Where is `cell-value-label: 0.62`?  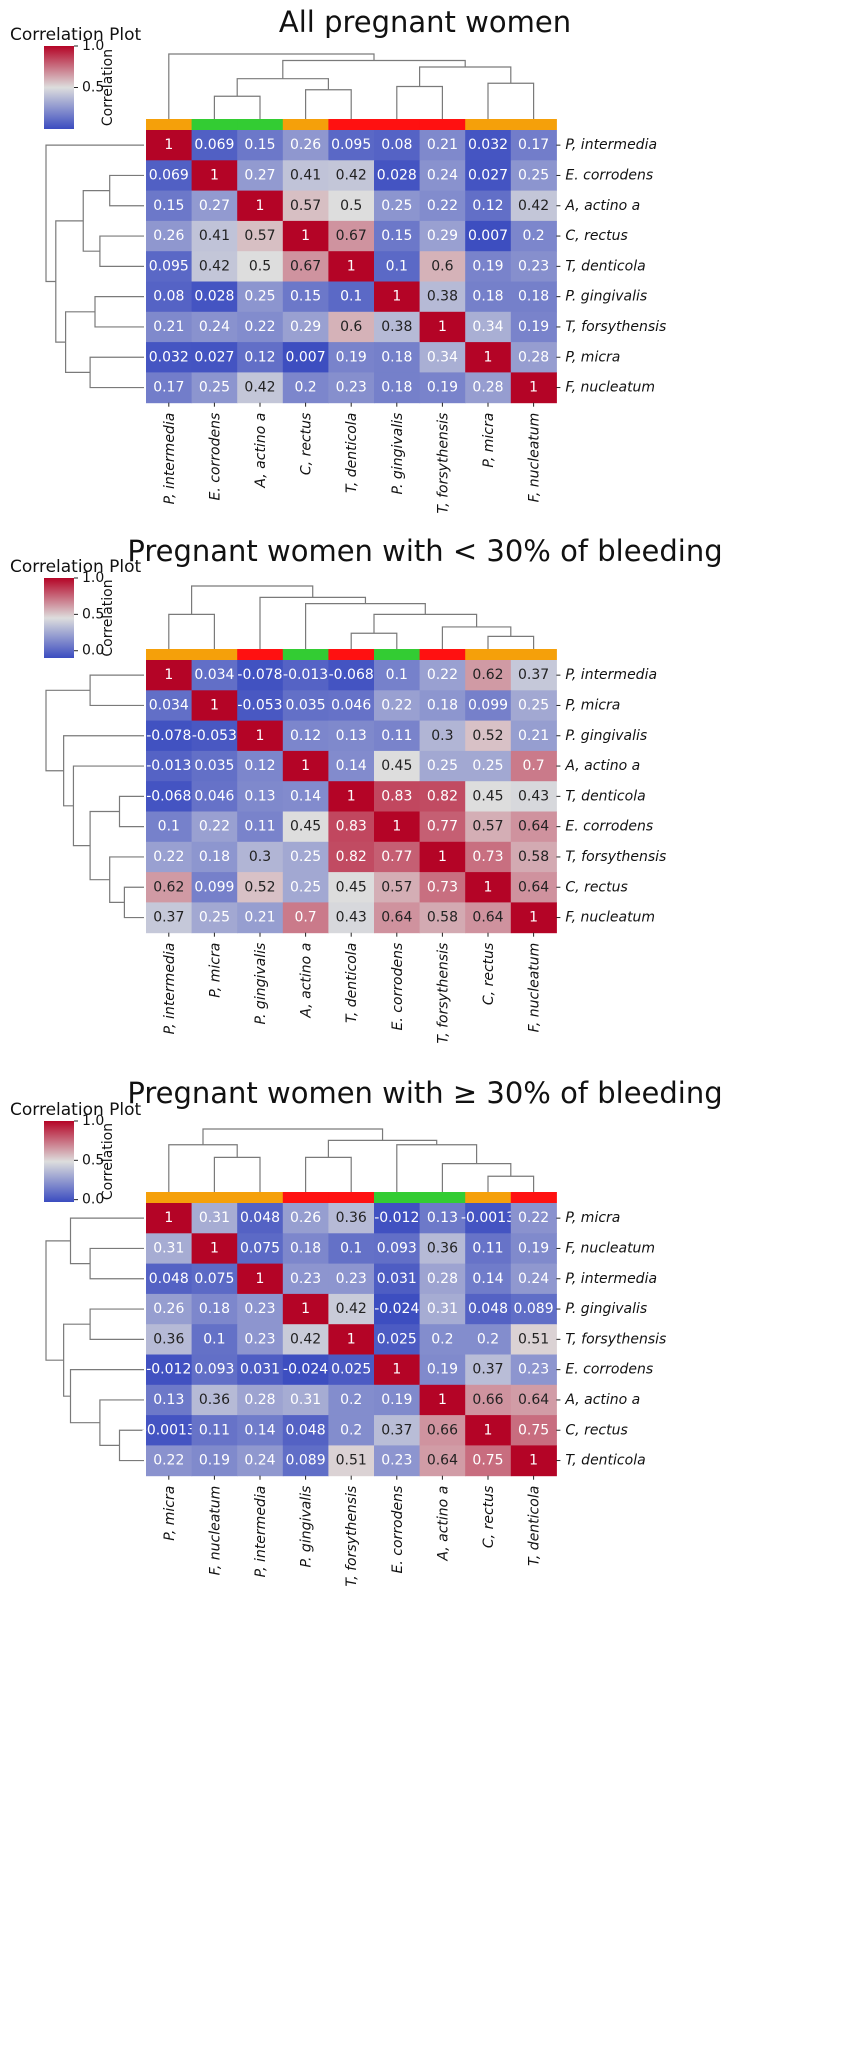 cell-value-label: 0.62 is located at coordinates (487, 675).